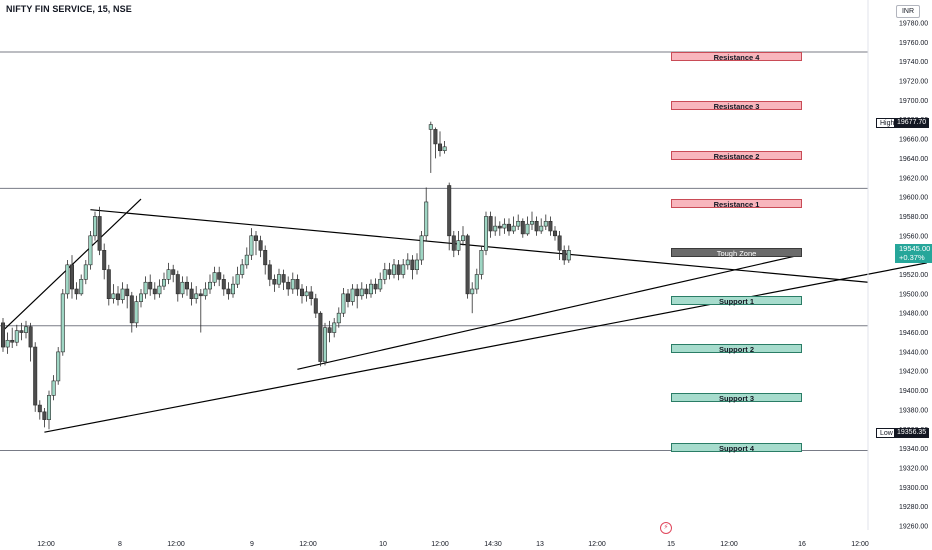 This screenshot has width=932, height=550. I want to click on last-price-value: 19545.00, so click(915, 248).